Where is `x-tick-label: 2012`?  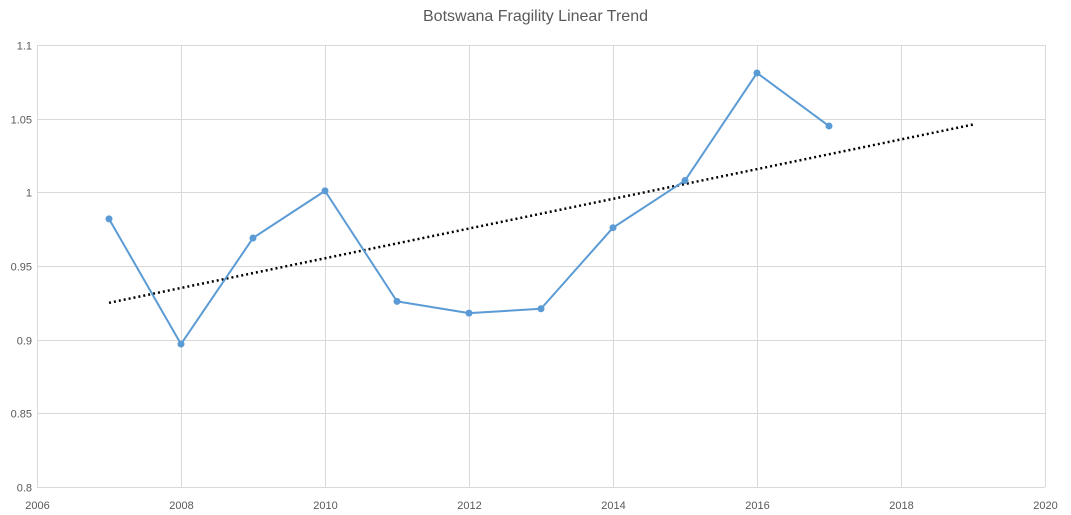 x-tick-label: 2012 is located at coordinates (469, 506).